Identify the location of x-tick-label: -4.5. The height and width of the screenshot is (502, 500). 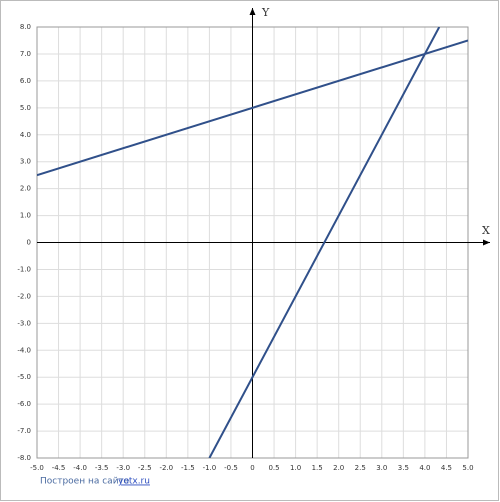
(59, 468).